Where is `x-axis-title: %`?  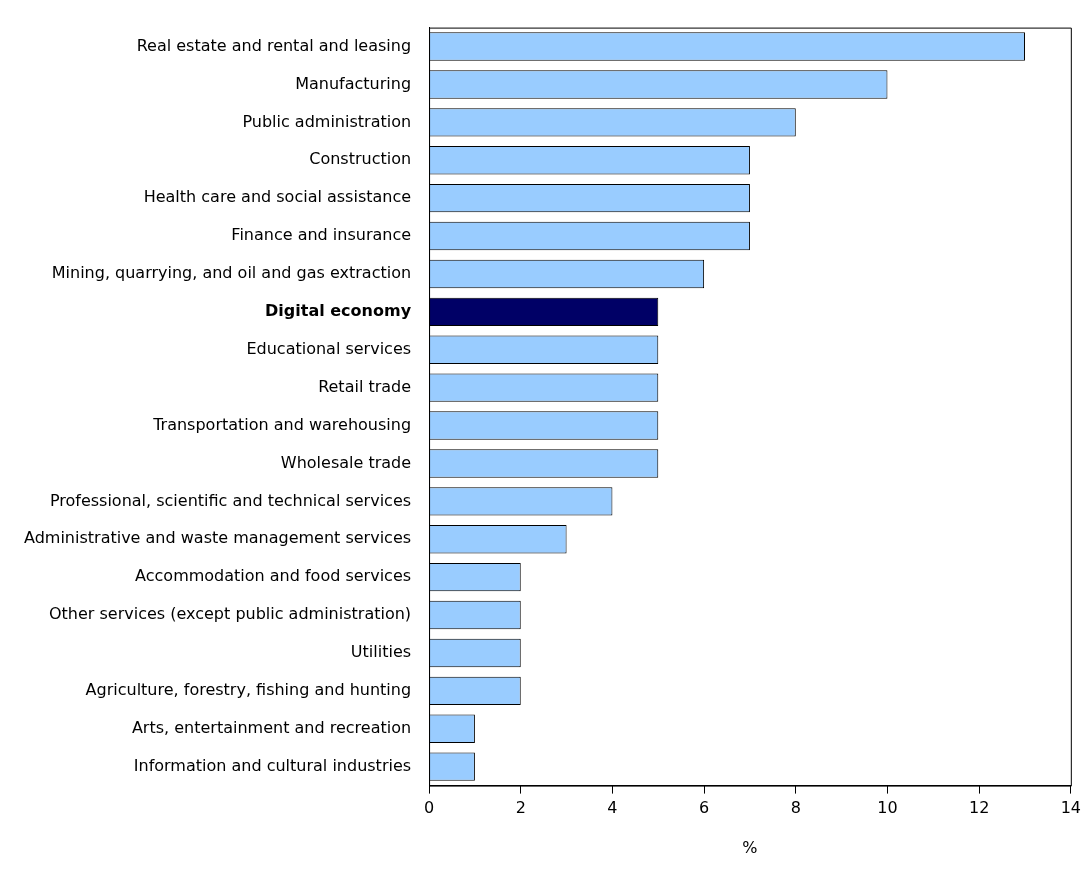
x-axis-title: % is located at coordinates (750, 847).